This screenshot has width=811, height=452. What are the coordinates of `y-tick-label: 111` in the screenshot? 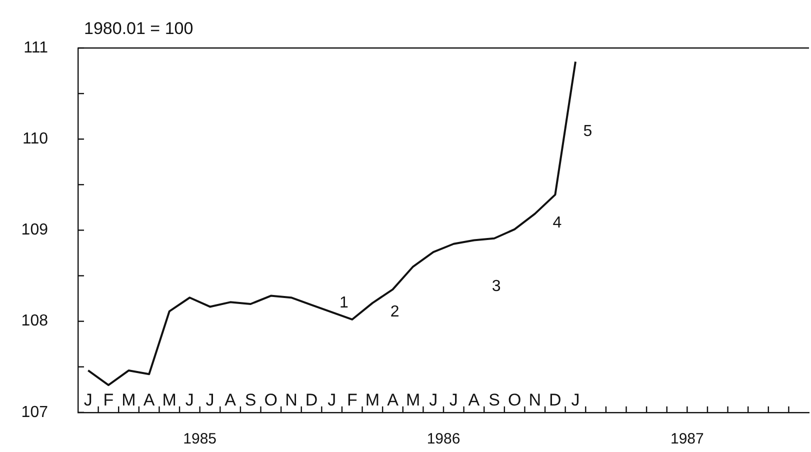 It's located at (36, 47).